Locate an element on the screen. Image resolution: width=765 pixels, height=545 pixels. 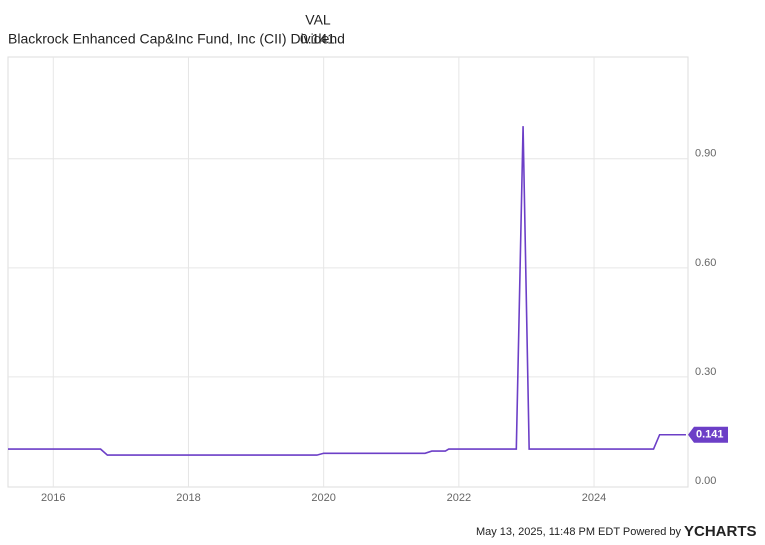
x-tick-label: 2018 is located at coordinates (188, 498).